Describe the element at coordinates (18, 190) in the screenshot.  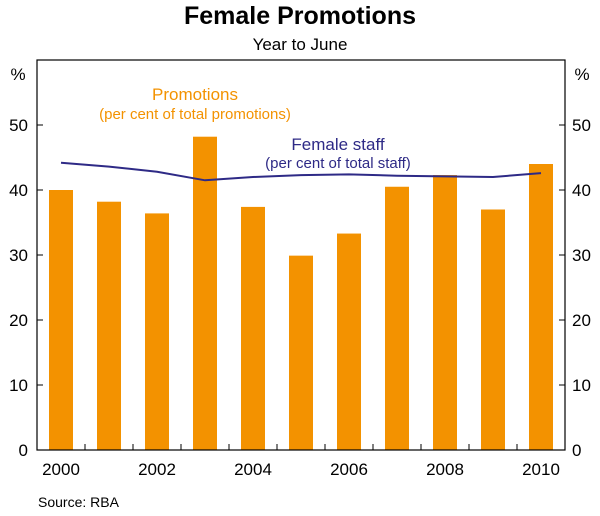
I see `y-tick-label-left-40: 40` at that location.